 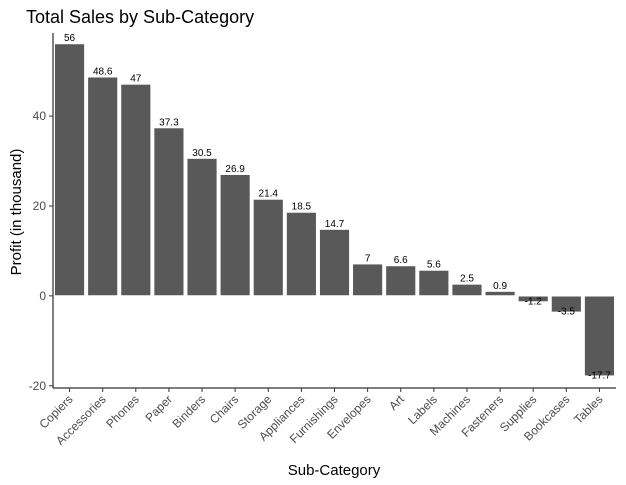 What do you see at coordinates (534, 301) in the screenshot?
I see `data-label: -1.2` at bounding box center [534, 301].